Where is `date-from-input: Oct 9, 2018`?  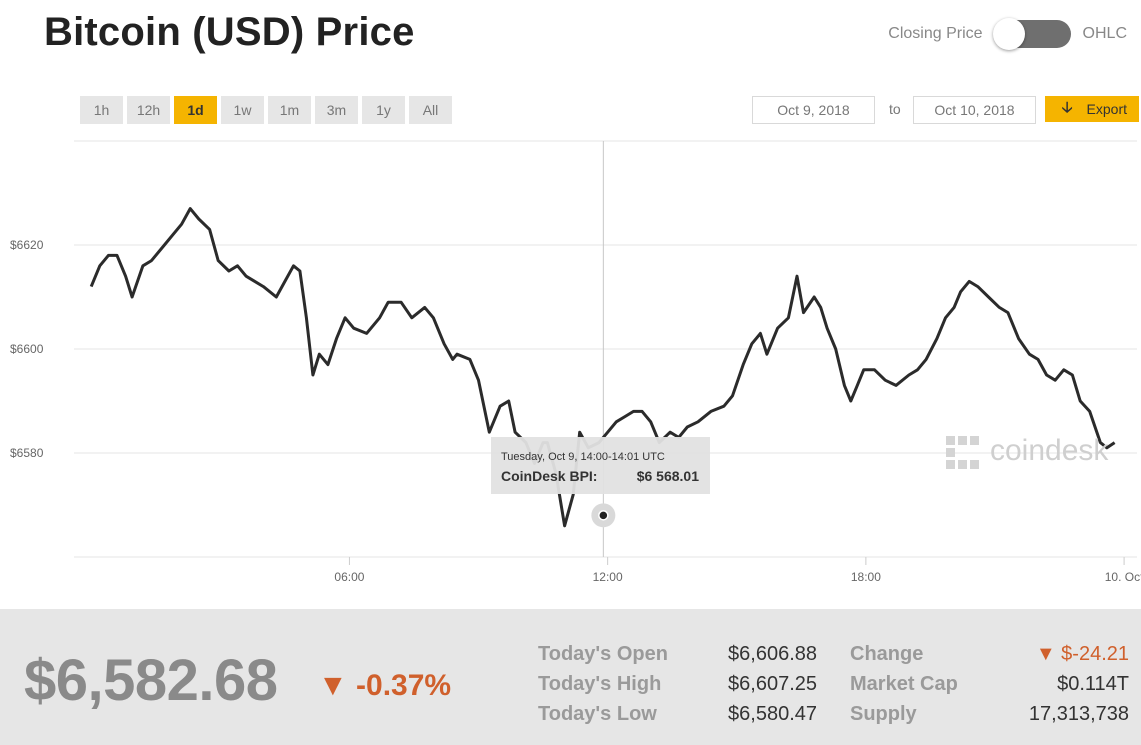
date-from-input: Oct 9, 2018 is located at coordinates (813, 110).